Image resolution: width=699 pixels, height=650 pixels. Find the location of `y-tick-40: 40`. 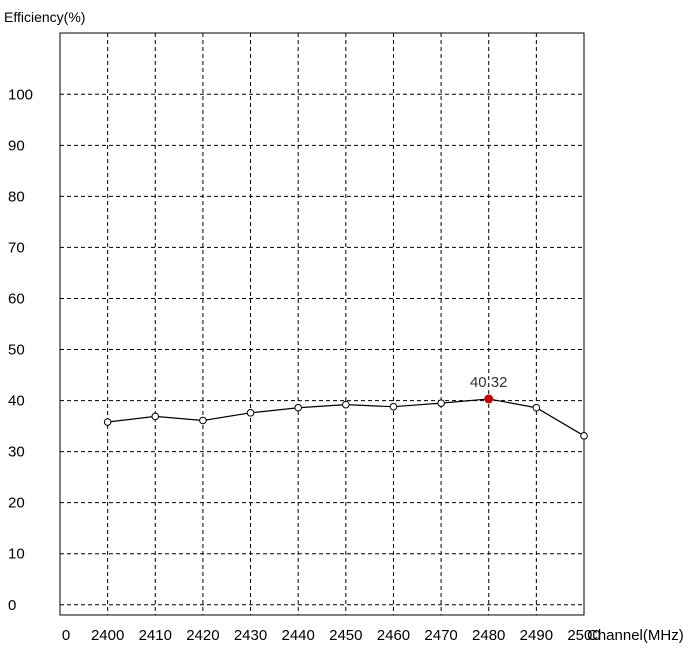

y-tick-40: 40 is located at coordinates (16, 401).